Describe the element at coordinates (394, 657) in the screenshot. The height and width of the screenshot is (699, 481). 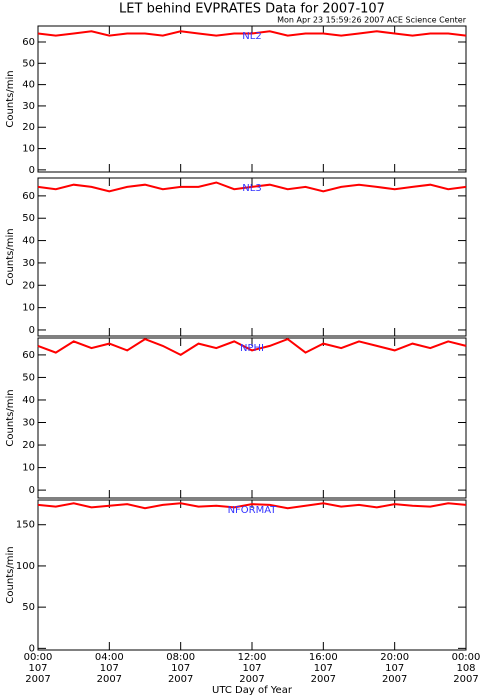
I see `x-tick-label: 20:00` at that location.